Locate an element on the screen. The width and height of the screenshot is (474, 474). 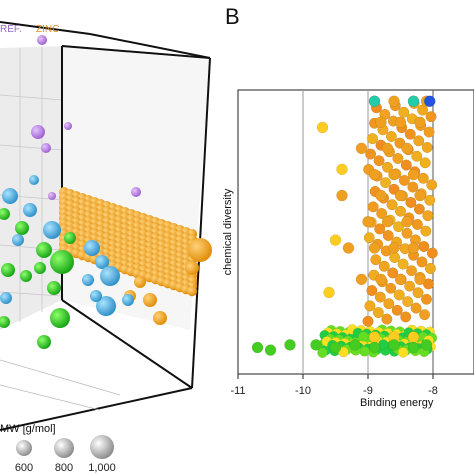
x-tick-label: -8 is located at coordinates (433, 391).